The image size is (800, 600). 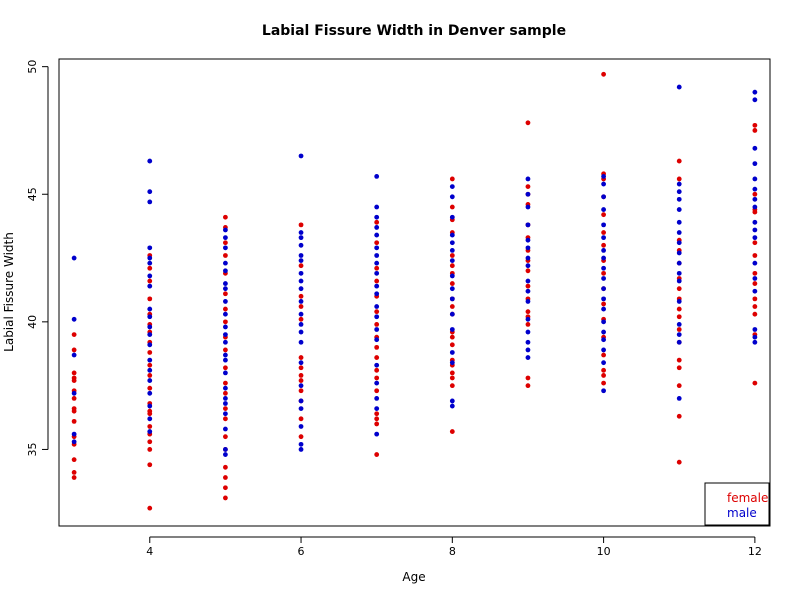 I want to click on x-tick-label: 10, so click(x=604, y=551).